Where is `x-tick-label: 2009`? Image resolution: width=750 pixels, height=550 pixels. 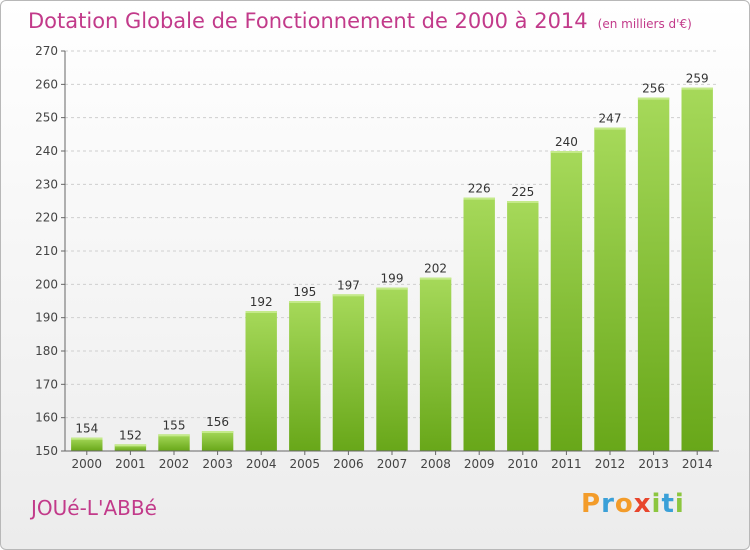
x-tick-label: 2009 is located at coordinates (479, 464).